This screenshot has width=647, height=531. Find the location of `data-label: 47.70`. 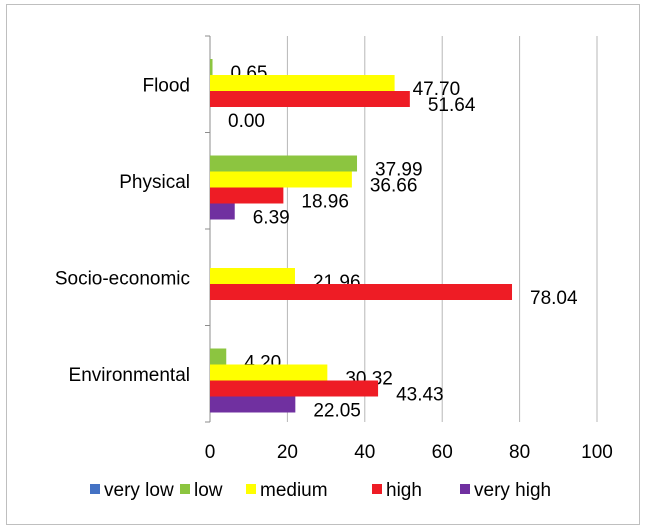

data-label: 47.70 is located at coordinates (437, 89).